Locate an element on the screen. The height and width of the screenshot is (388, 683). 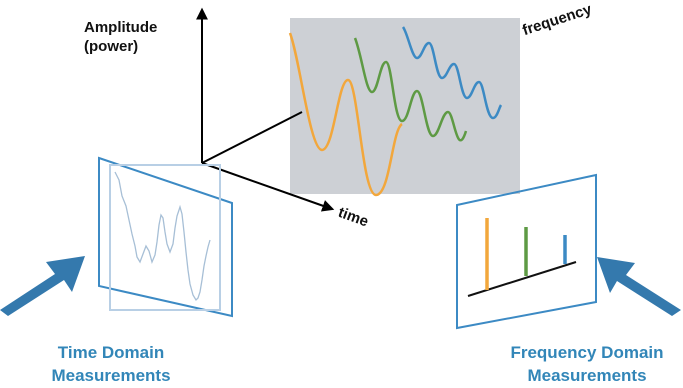
frequency-domain-caption-line2: Measurements is located at coordinates (587, 375).